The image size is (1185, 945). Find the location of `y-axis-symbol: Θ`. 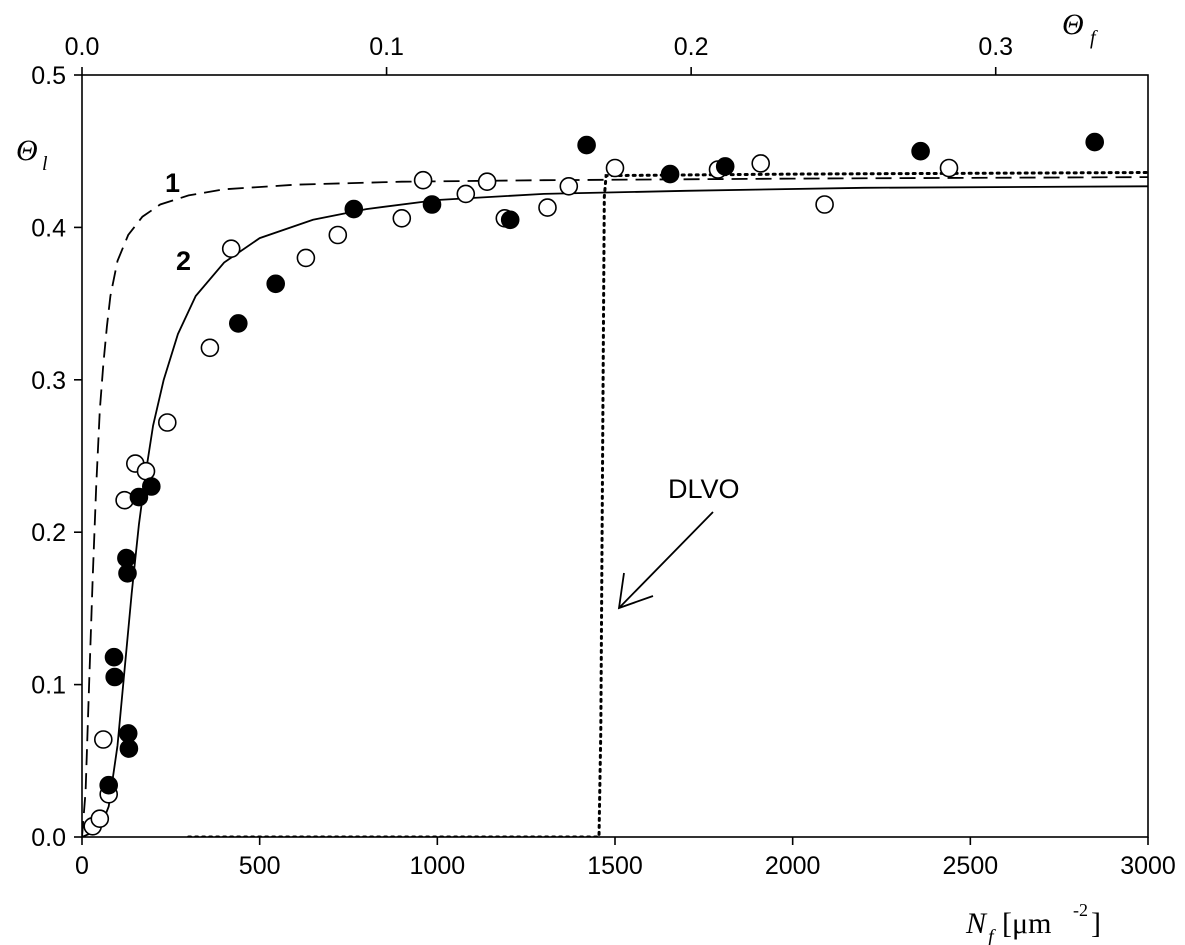

y-axis-symbol: Θ is located at coordinates (27, 150).